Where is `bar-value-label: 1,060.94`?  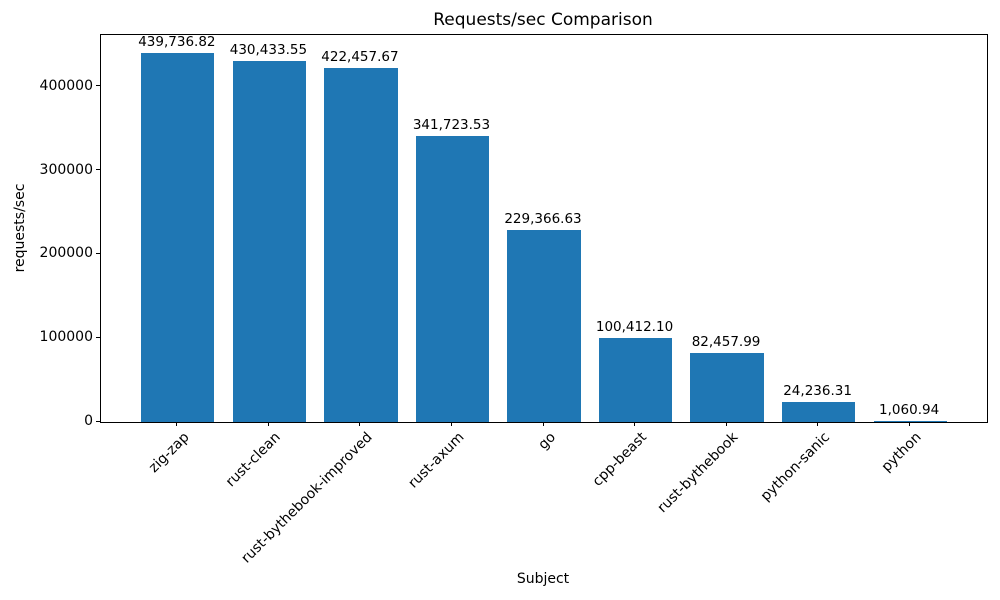
bar-value-label: 1,060.94 is located at coordinates (909, 410).